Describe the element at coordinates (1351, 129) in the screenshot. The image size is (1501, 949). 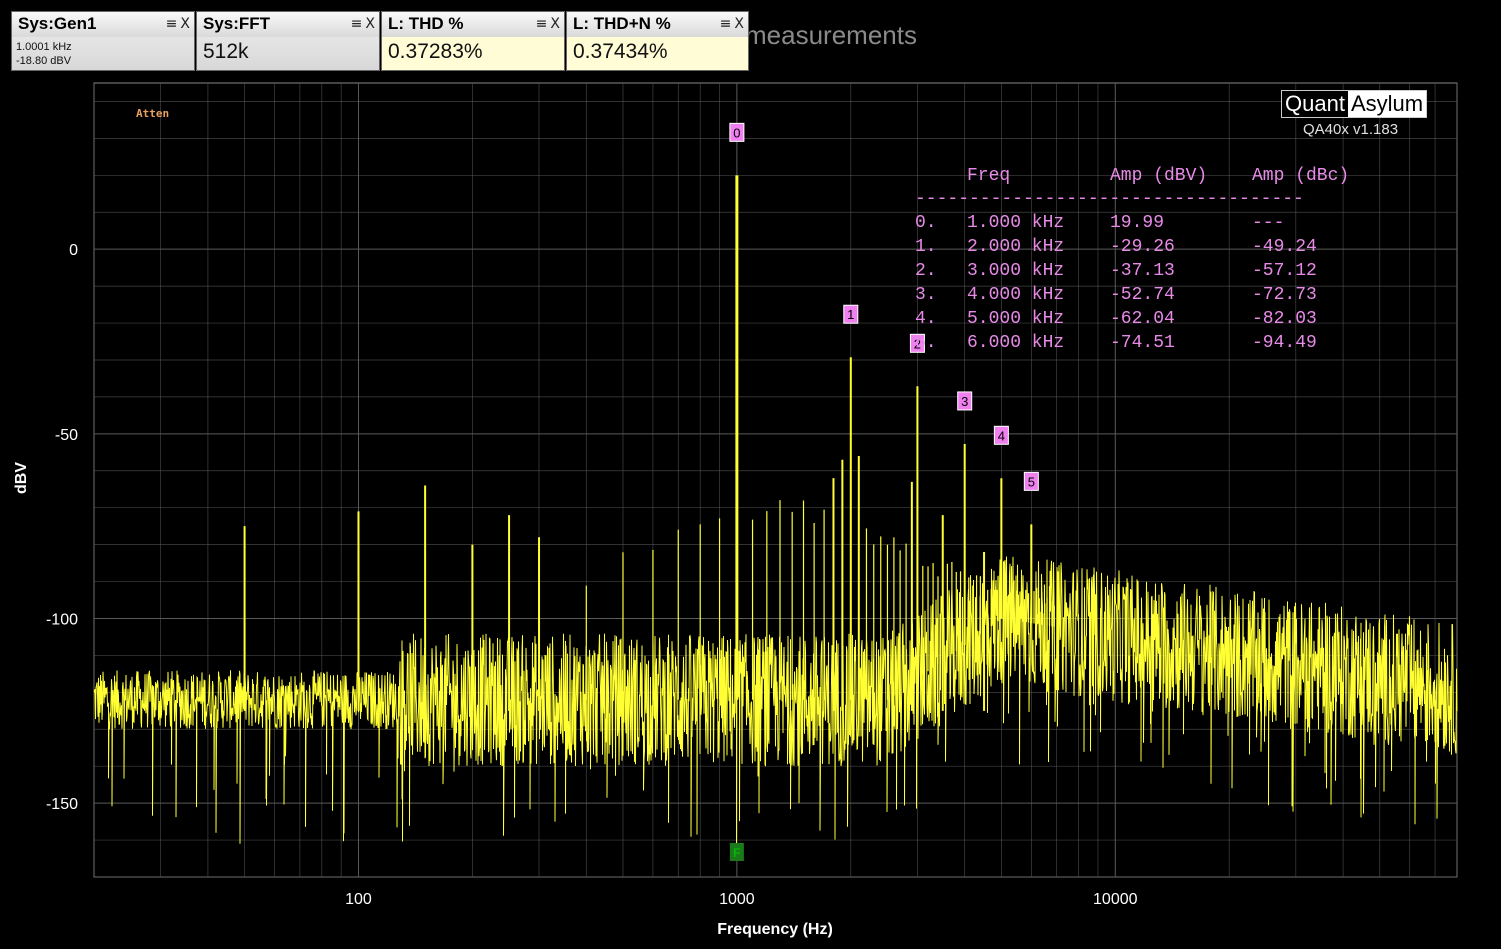
I see `version-label: QA40x v1.183` at that location.